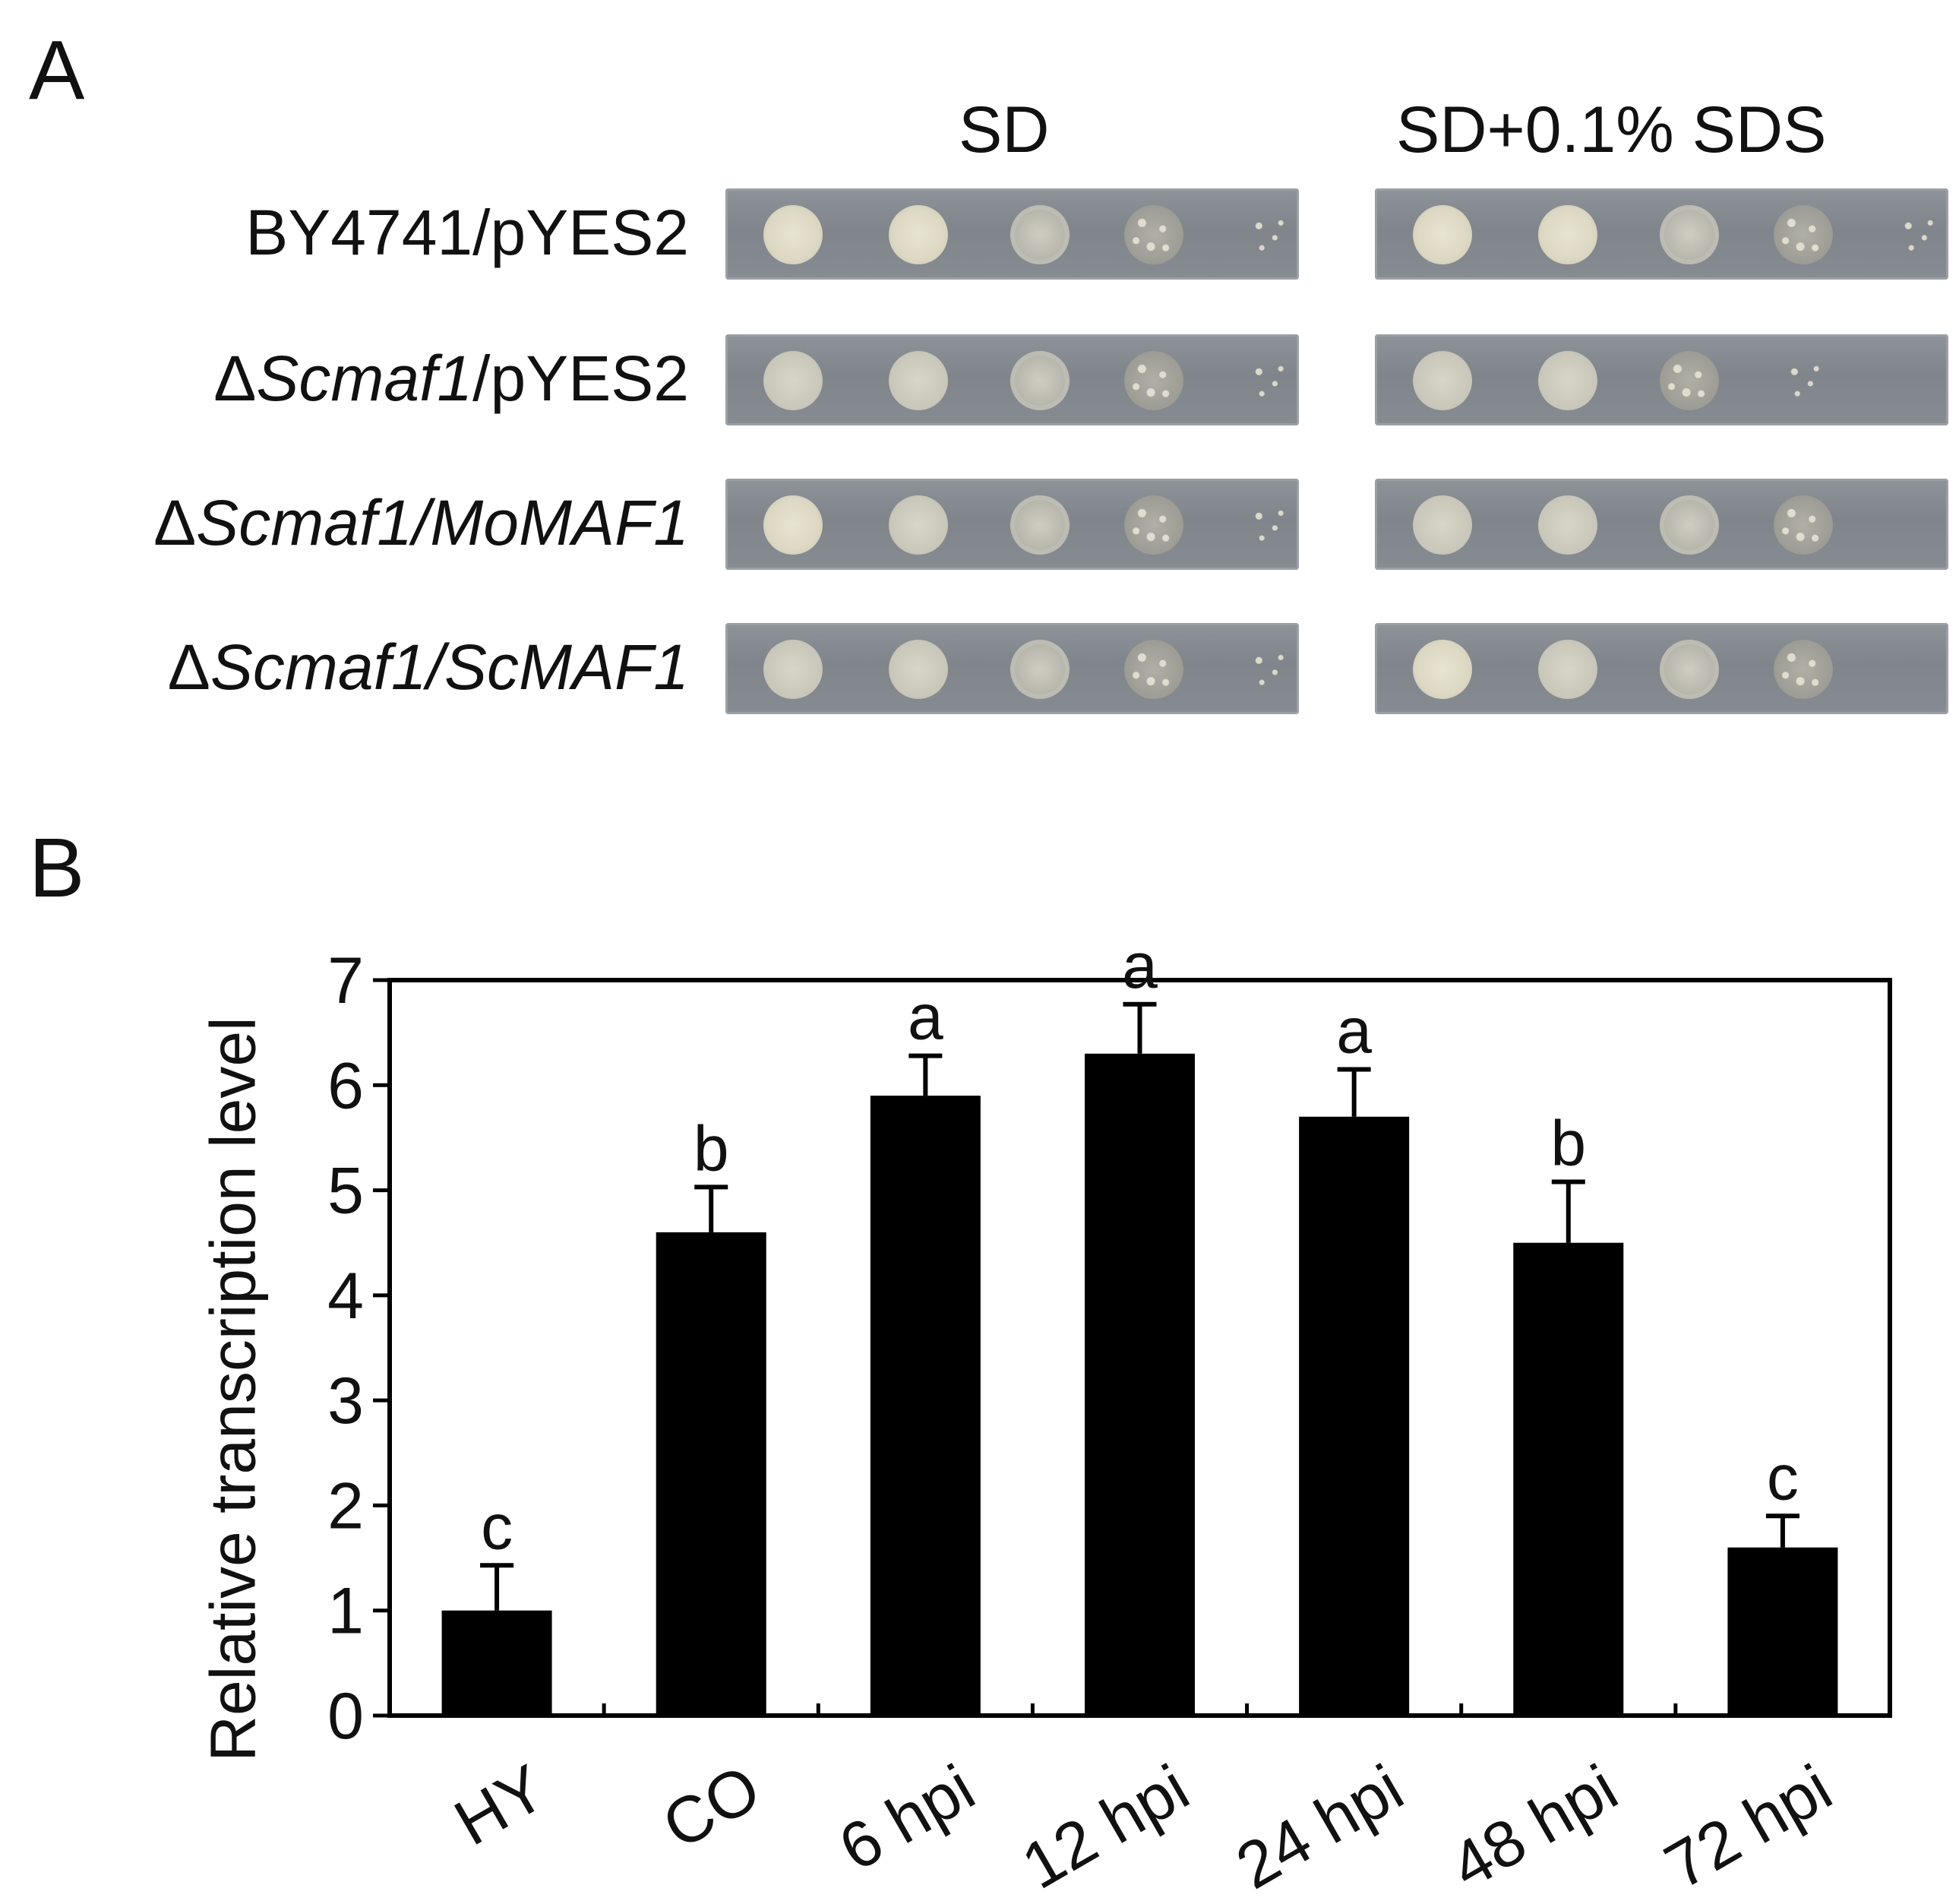 This screenshot has width=1959, height=1904. Describe the element at coordinates (345, 1611) in the screenshot. I see `y-tick-label: 1` at that location.